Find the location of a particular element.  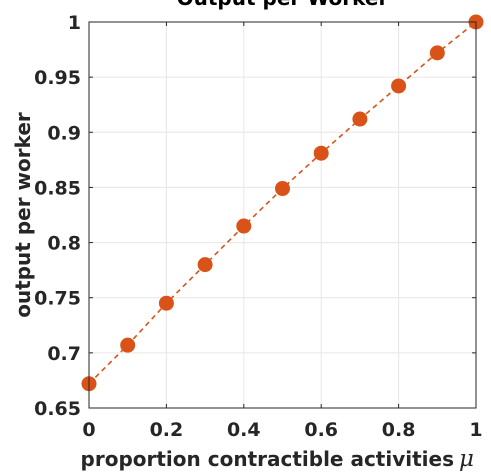

x-tick-label: 0 is located at coordinates (88, 430).